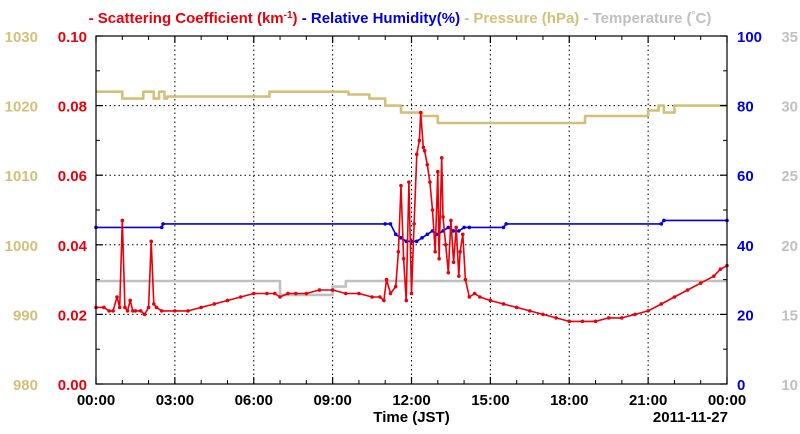 The height and width of the screenshot is (434, 800). What do you see at coordinates (254, 400) in the screenshot?
I see `x-tick-label: 06:00` at bounding box center [254, 400].